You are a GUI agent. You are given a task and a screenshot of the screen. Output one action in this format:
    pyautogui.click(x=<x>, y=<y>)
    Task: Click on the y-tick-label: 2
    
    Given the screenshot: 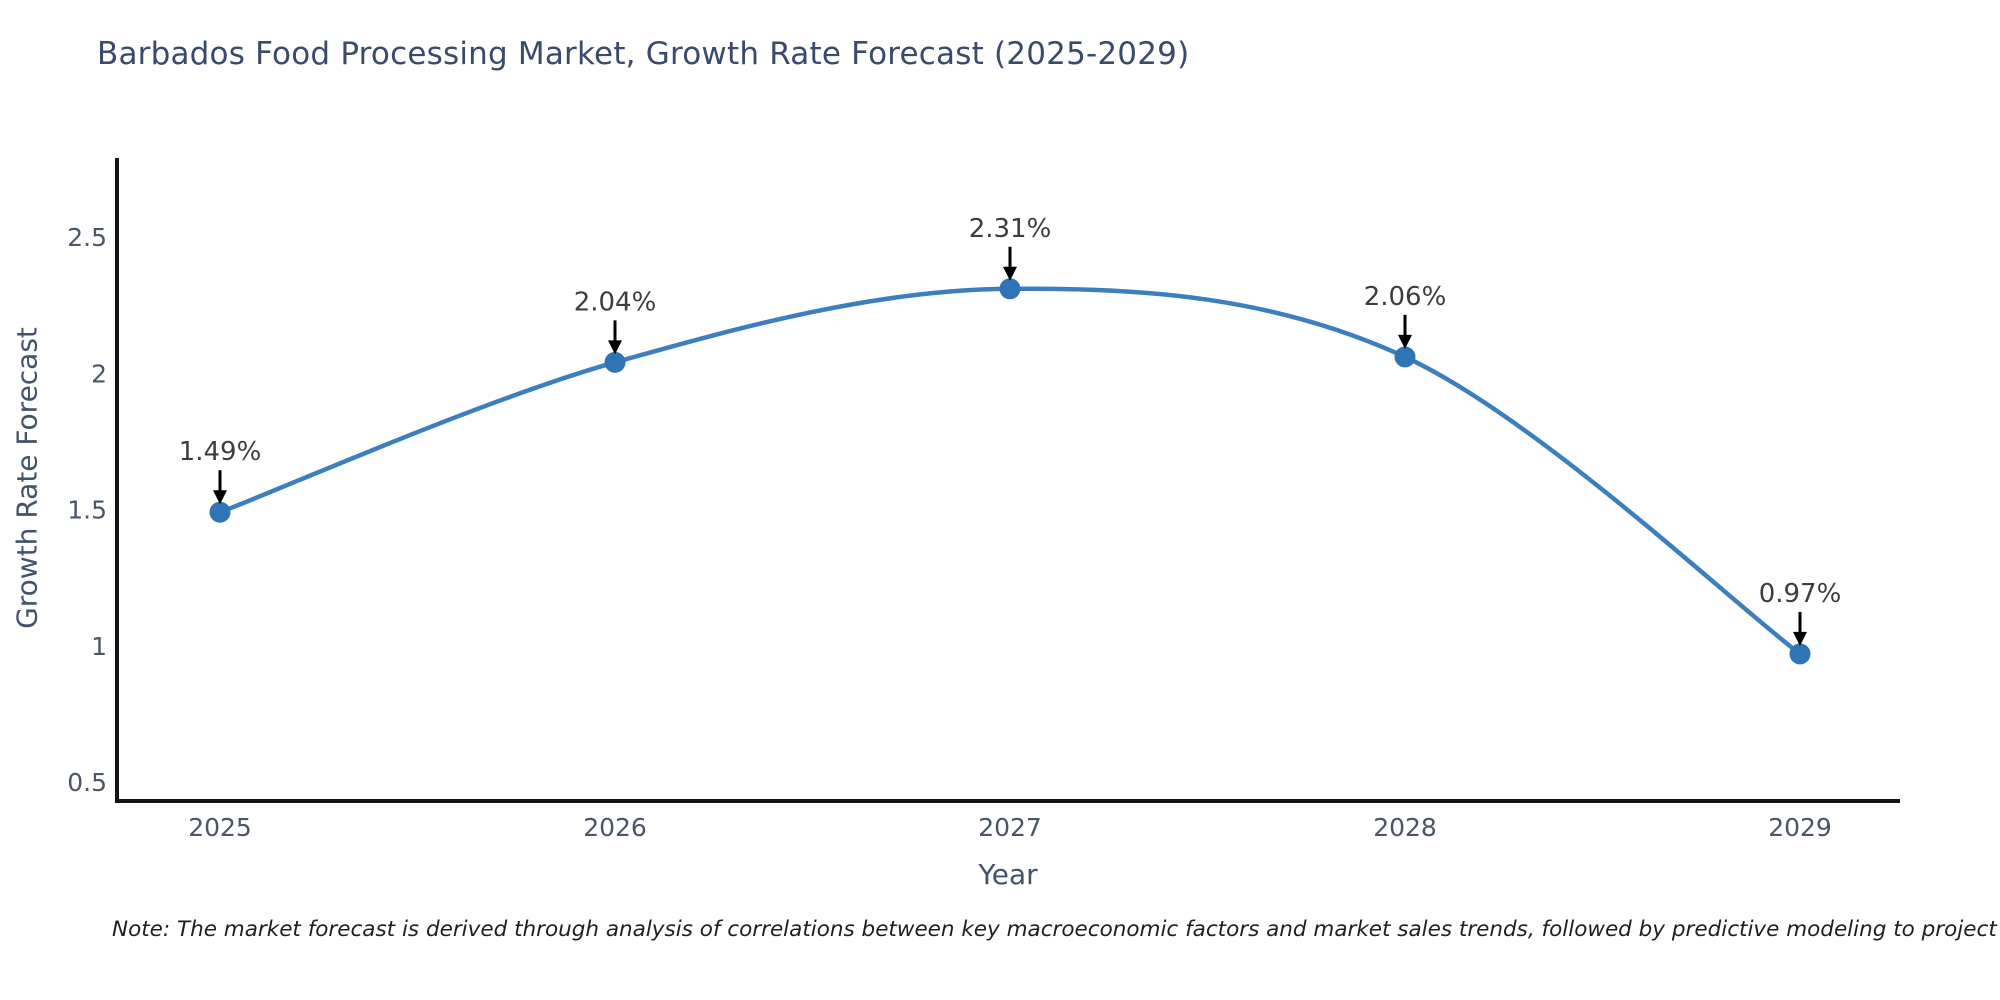 What is the action you would take?
    pyautogui.click(x=99, y=373)
    